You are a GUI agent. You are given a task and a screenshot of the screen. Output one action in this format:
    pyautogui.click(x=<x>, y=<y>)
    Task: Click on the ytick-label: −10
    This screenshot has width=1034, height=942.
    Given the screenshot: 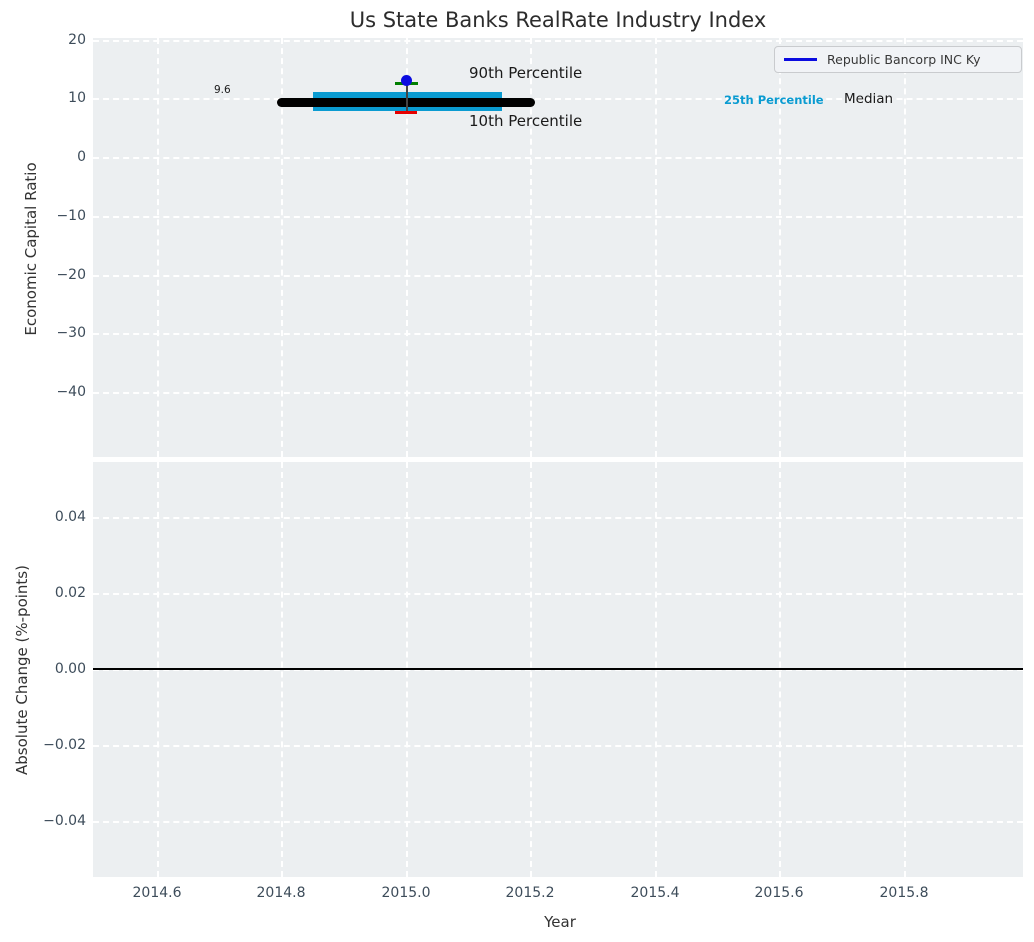 What is the action you would take?
    pyautogui.click(x=71, y=216)
    